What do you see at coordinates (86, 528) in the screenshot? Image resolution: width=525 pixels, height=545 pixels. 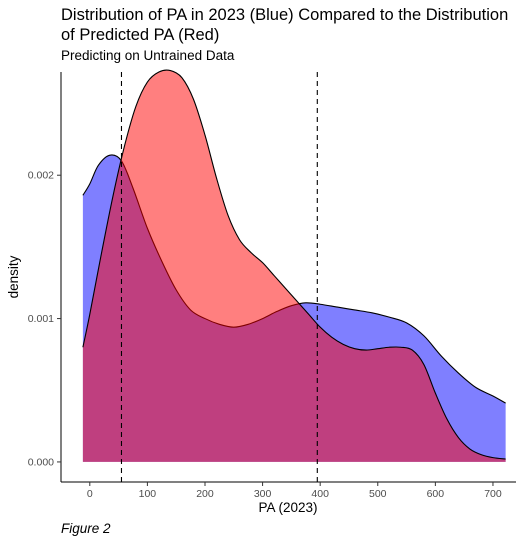 I see `figure-caption: Figure 2` at bounding box center [86, 528].